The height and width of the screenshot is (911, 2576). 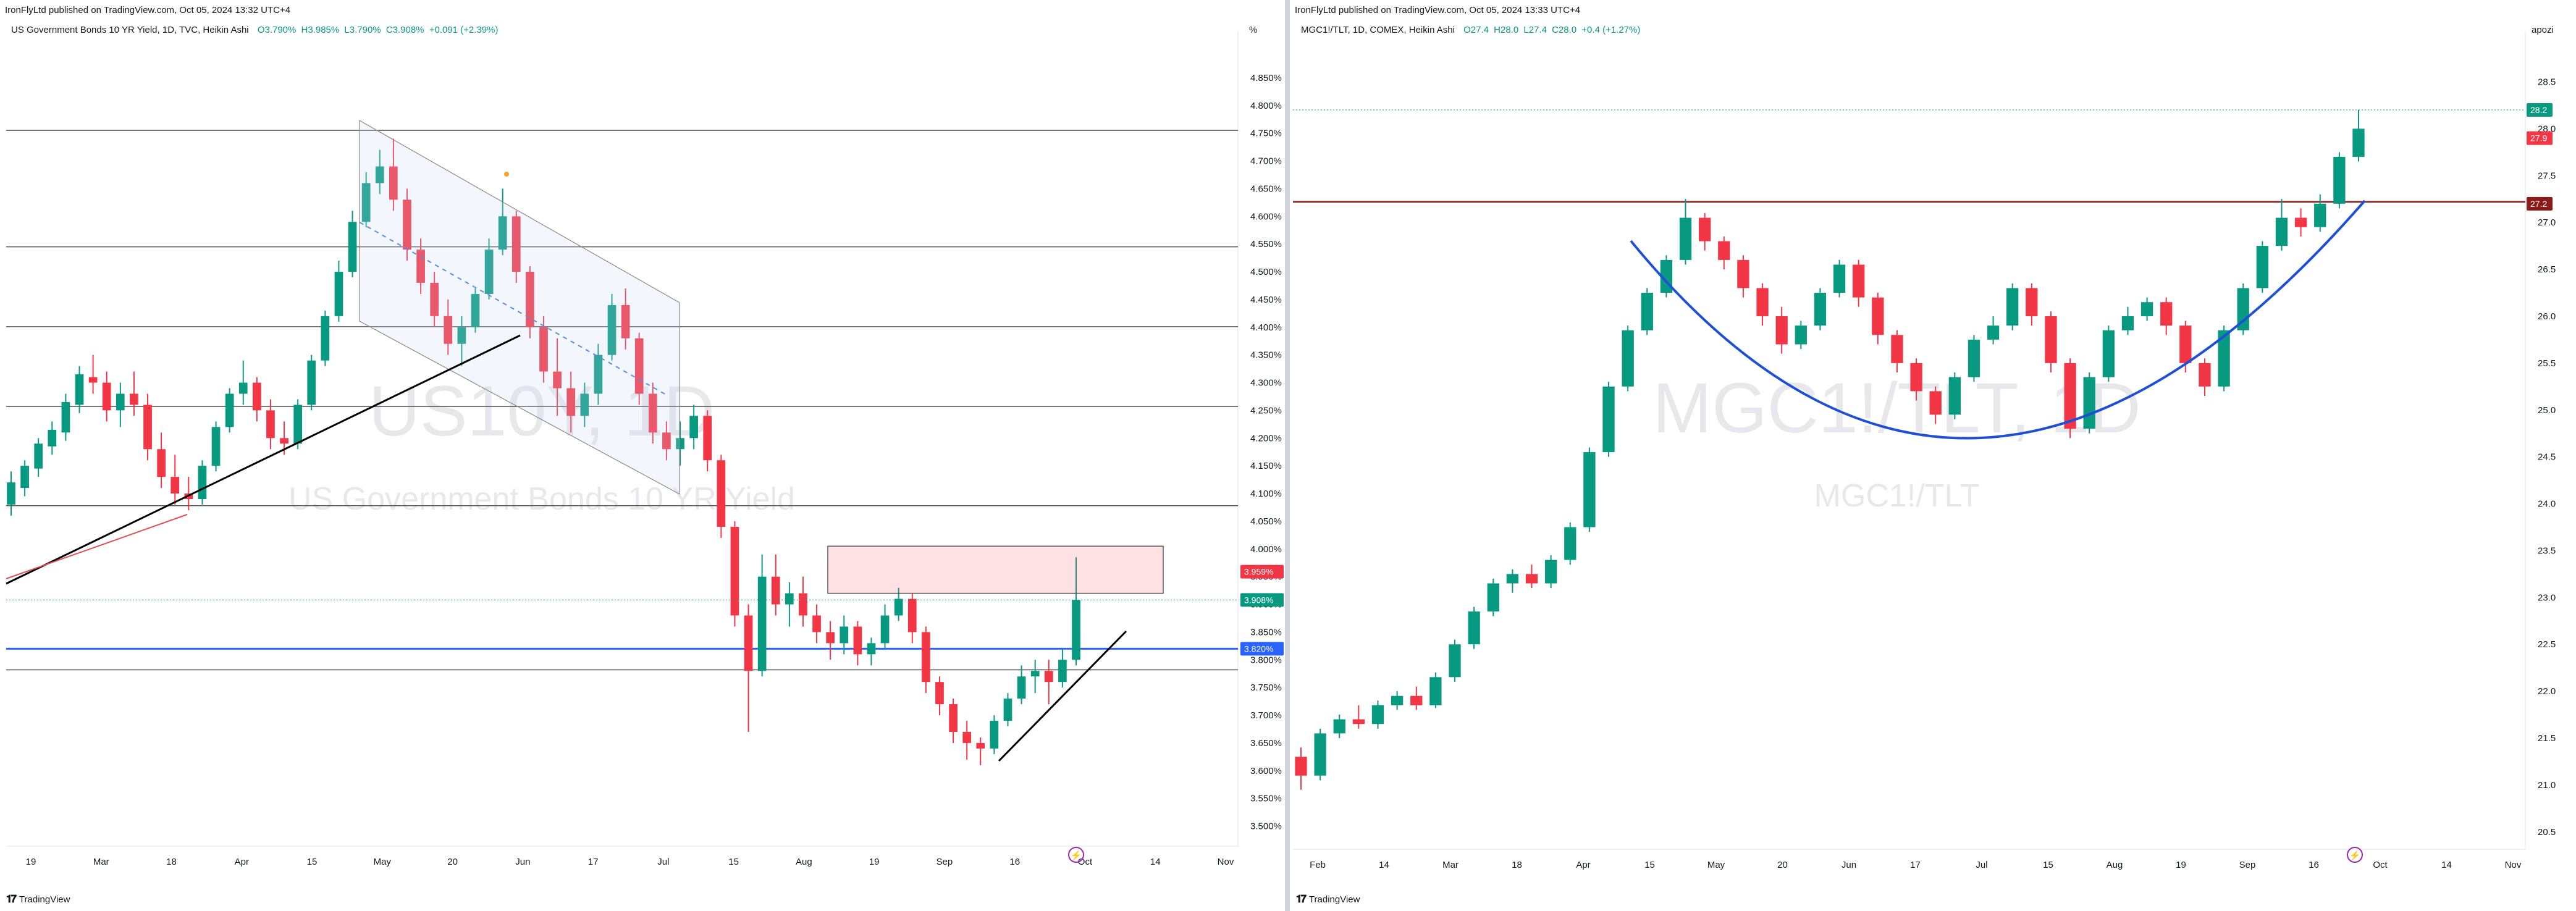 What do you see at coordinates (542, 411) in the screenshot?
I see `watermark-symbol: US10Y, 1D` at bounding box center [542, 411].